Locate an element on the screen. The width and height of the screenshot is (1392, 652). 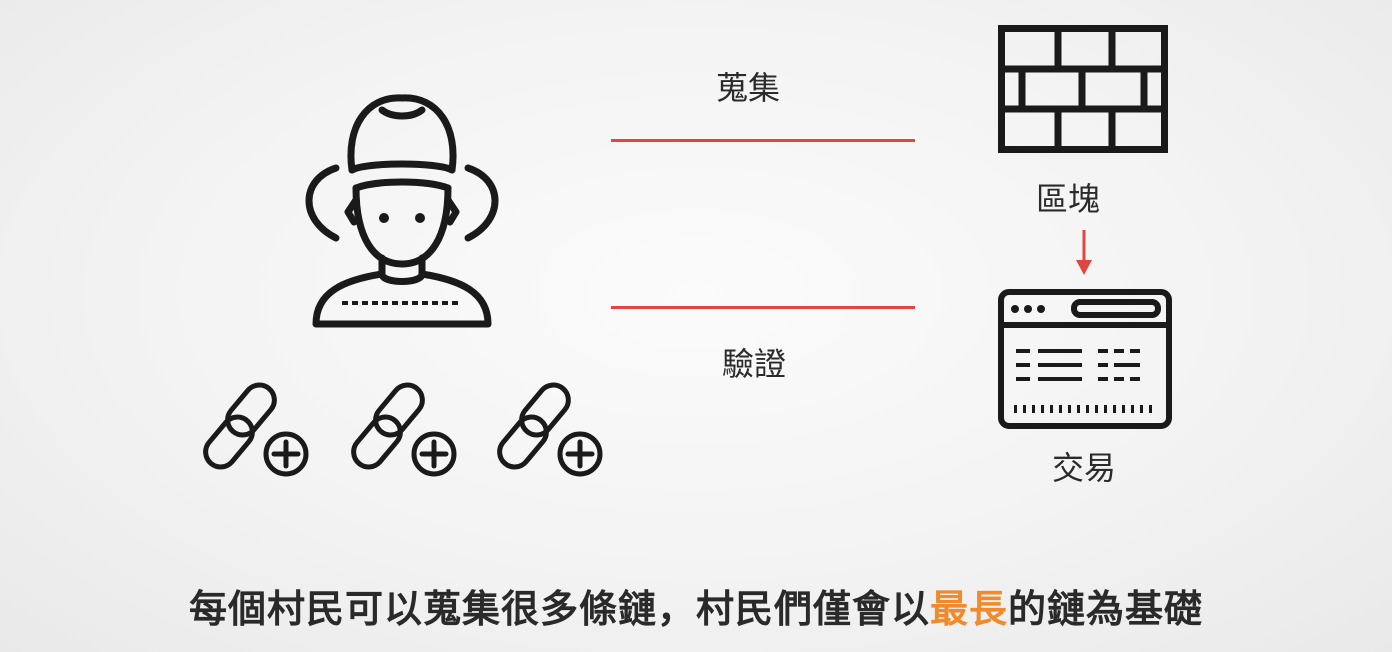
caption-text-before: 每個村民可以蒐集很多條鏈，村民們僅會以 is located at coordinates (559, 609).